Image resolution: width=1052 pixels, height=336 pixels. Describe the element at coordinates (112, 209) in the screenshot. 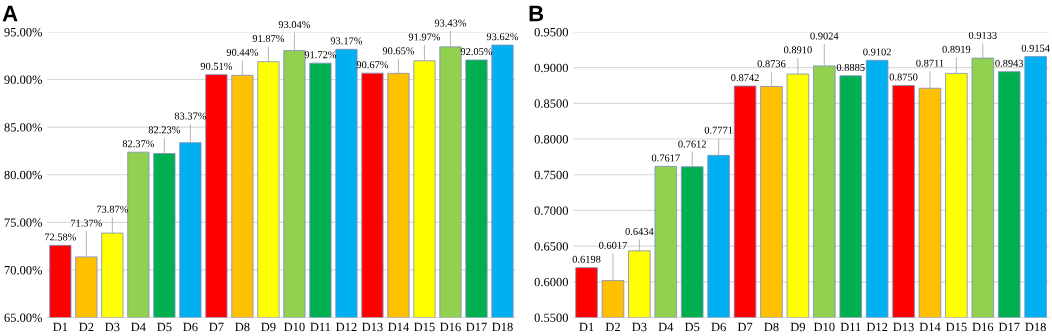

I see `data-label: 73.87%` at that location.